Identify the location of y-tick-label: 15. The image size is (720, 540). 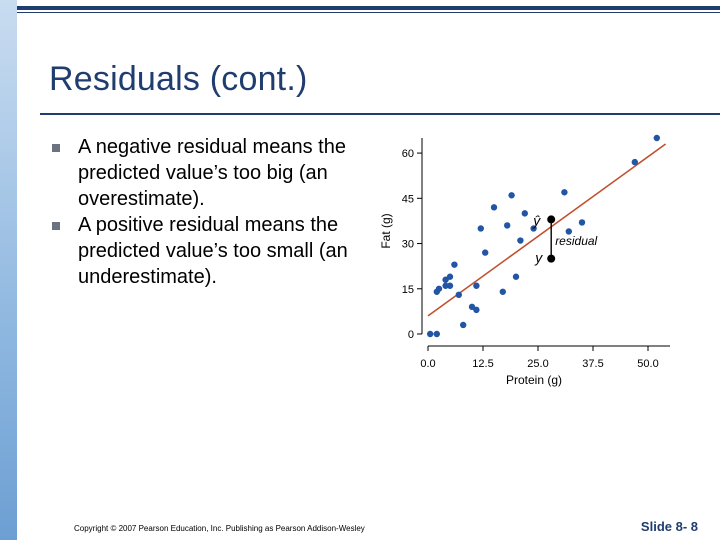
(408, 290).